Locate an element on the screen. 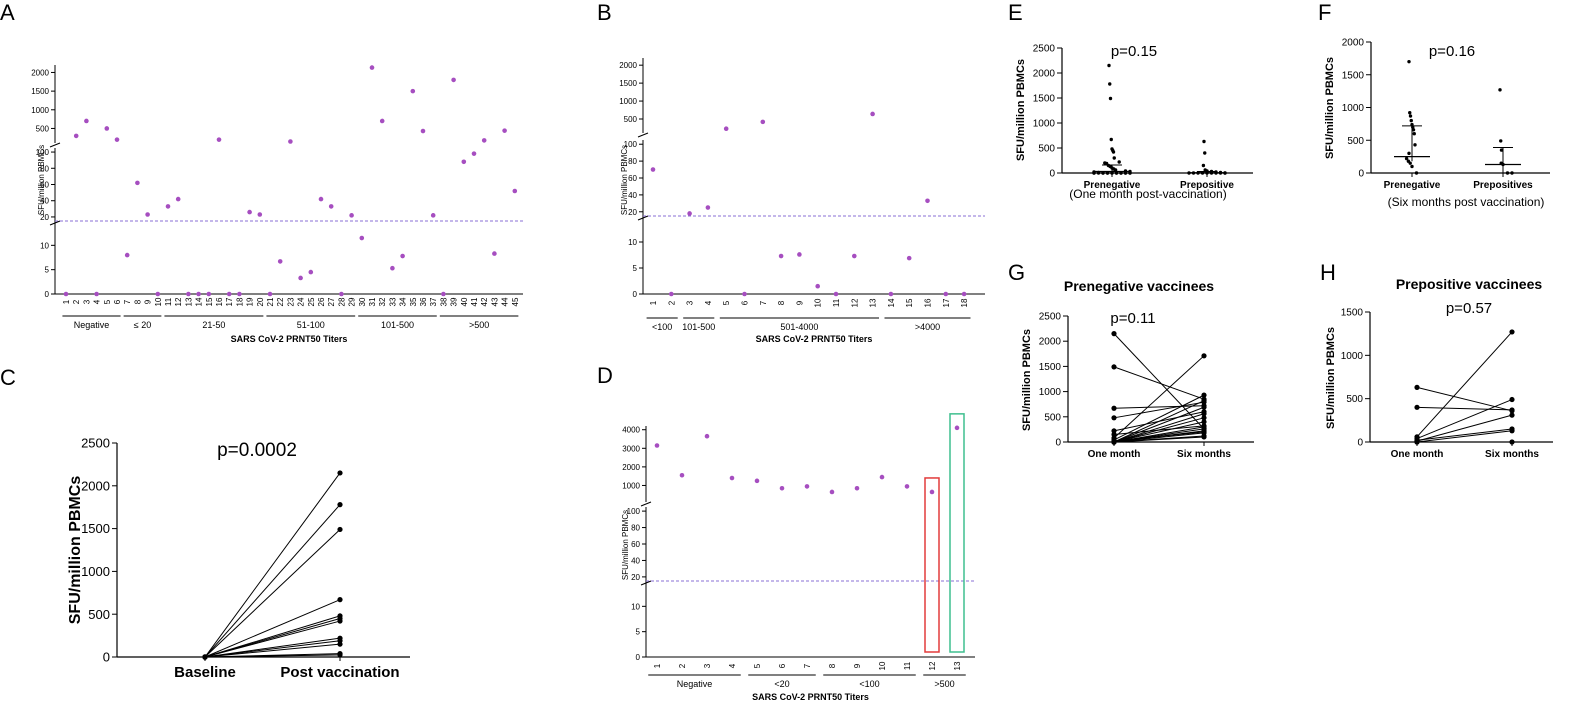  x-tick-label: 26 is located at coordinates (321, 301).